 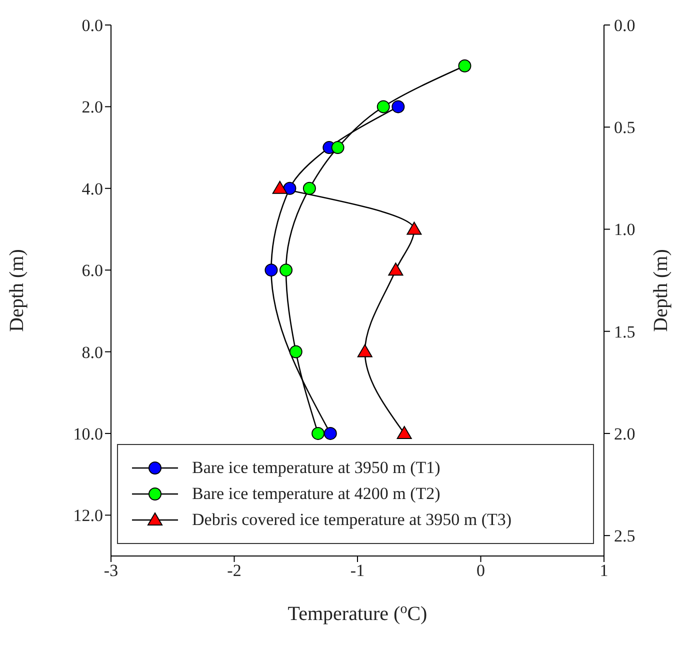 What do you see at coordinates (92, 188) in the screenshot?
I see `y-tick-label: 4.0` at bounding box center [92, 188].